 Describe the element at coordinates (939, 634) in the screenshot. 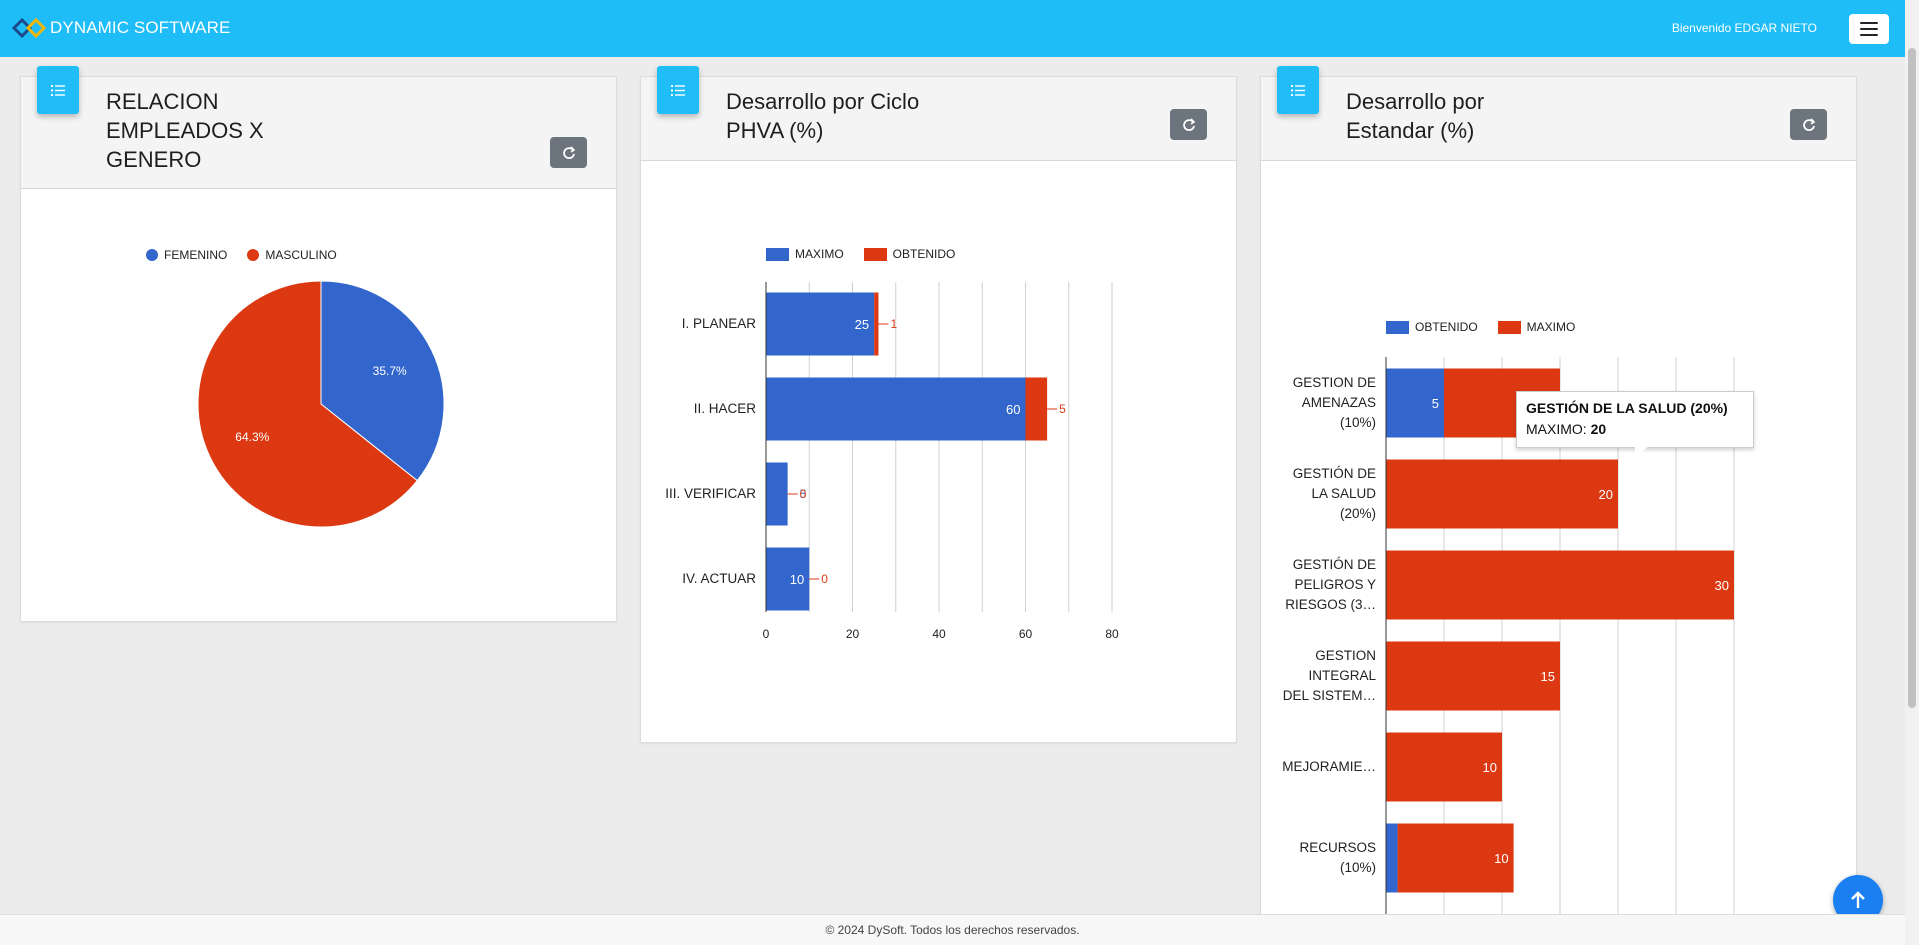

I see `x-tick-label: 40` at that location.